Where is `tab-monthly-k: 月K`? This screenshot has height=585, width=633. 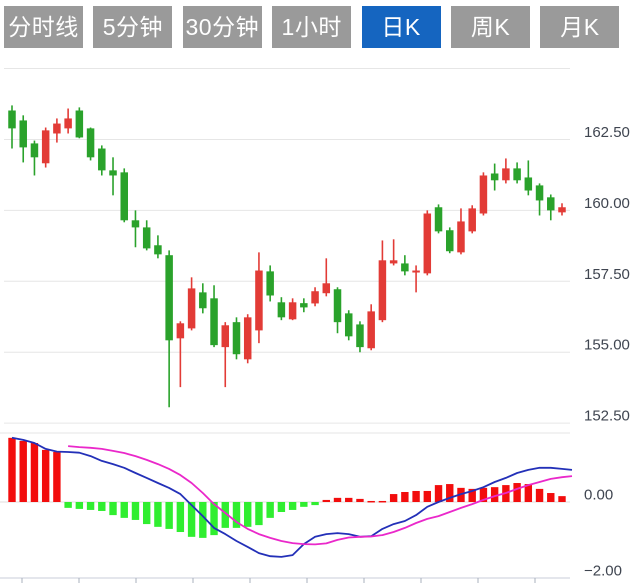 tab-monthly-k: 月K is located at coordinates (580, 27).